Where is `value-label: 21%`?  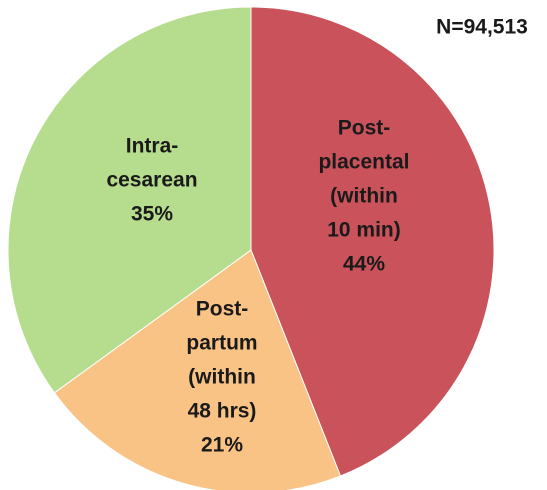
value-label: 21% is located at coordinates (222, 445).